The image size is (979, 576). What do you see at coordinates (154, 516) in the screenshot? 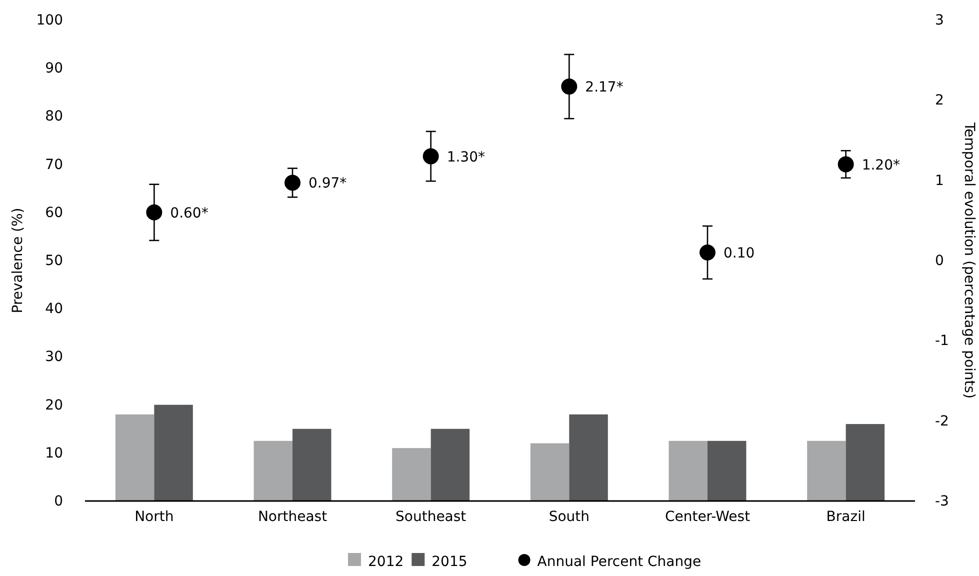
I see `x-tick-label: North` at bounding box center [154, 516].